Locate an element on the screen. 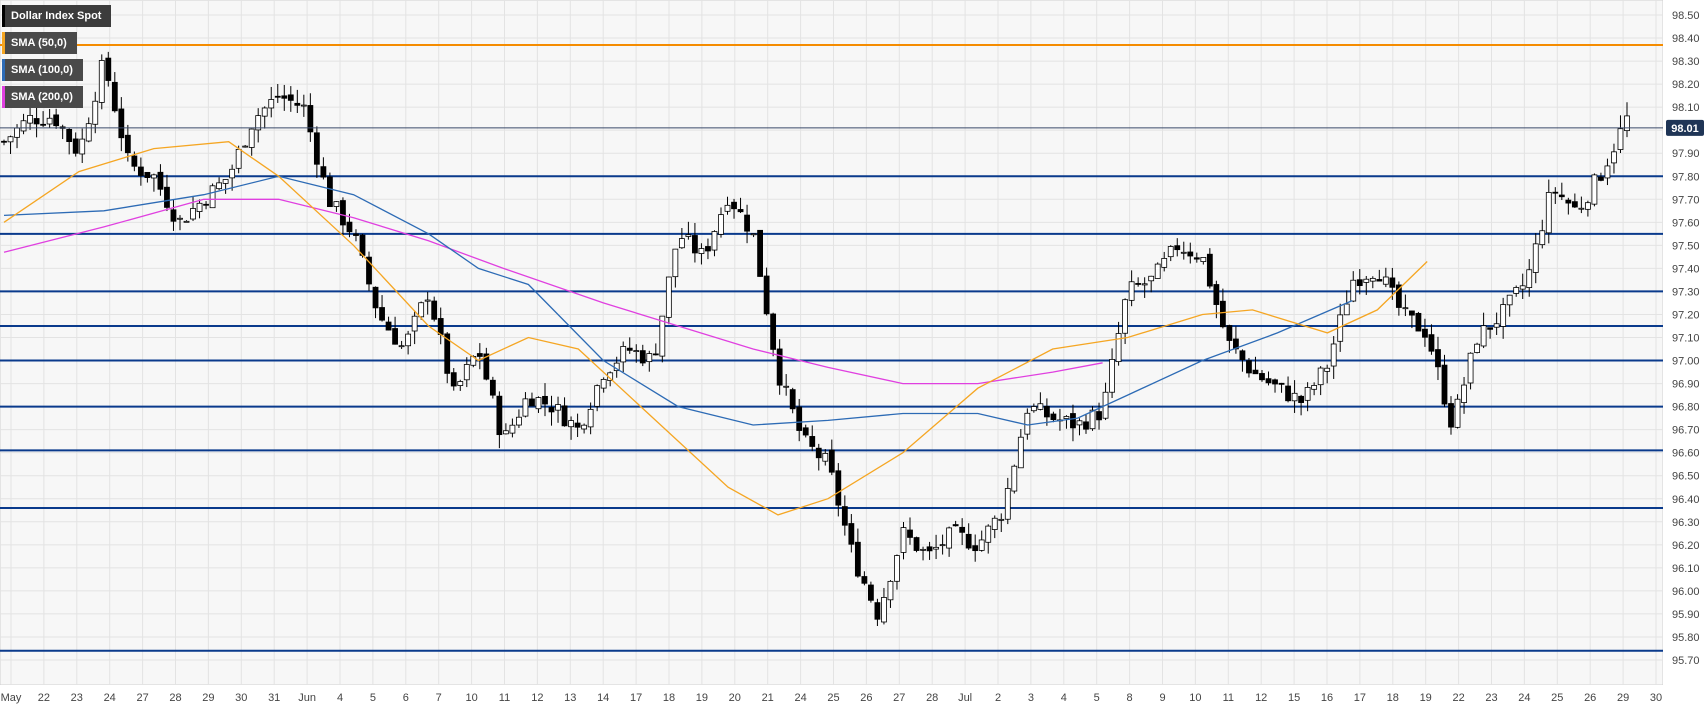 Image resolution: width=1707 pixels, height=717 pixels. legend-sma-50: SMA (50,0) is located at coordinates (39, 43).